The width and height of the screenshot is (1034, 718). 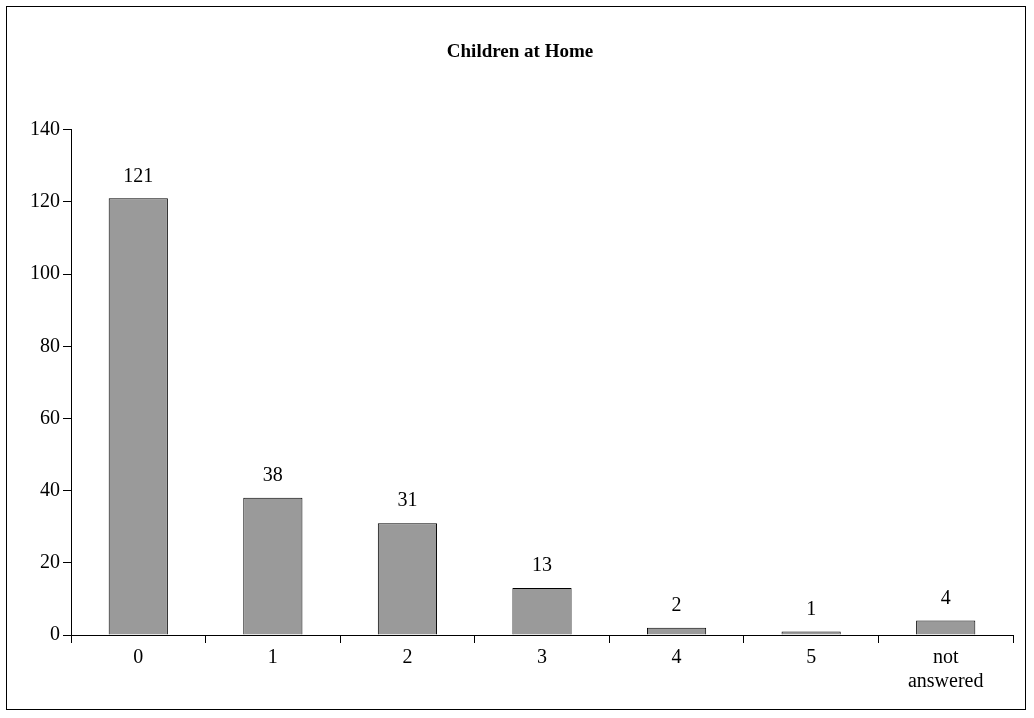 I want to click on data-label: 13, so click(x=542, y=564).